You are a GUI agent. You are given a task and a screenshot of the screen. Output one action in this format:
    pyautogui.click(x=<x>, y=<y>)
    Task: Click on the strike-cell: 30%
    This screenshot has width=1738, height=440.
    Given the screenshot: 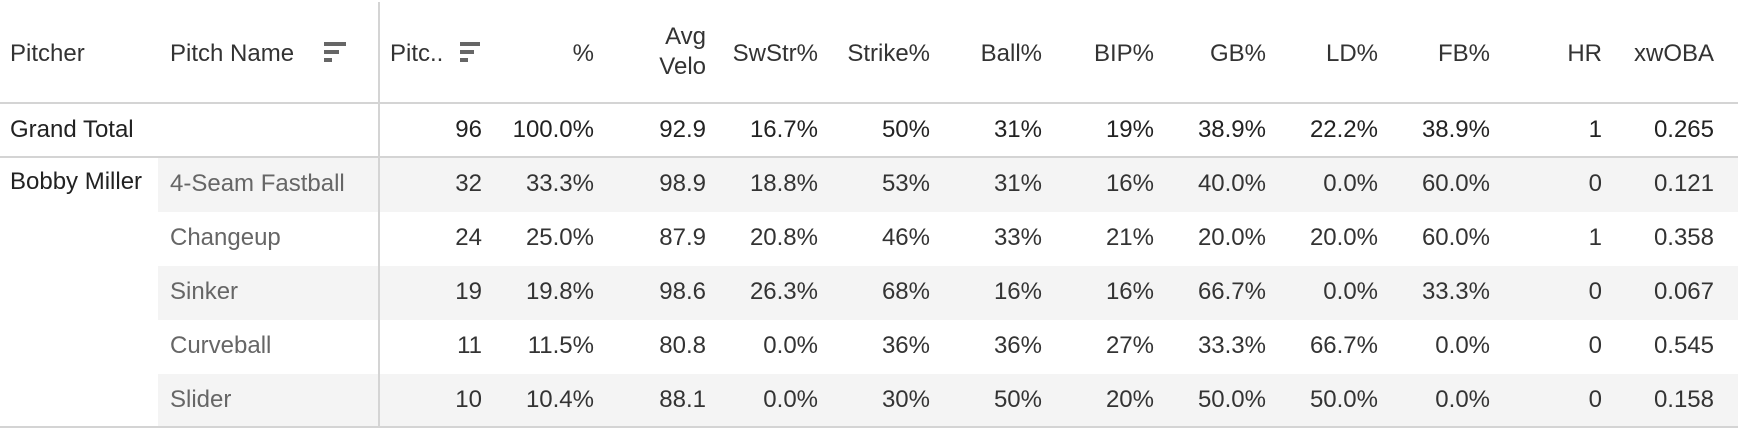 What is the action you would take?
    pyautogui.click(x=905, y=399)
    